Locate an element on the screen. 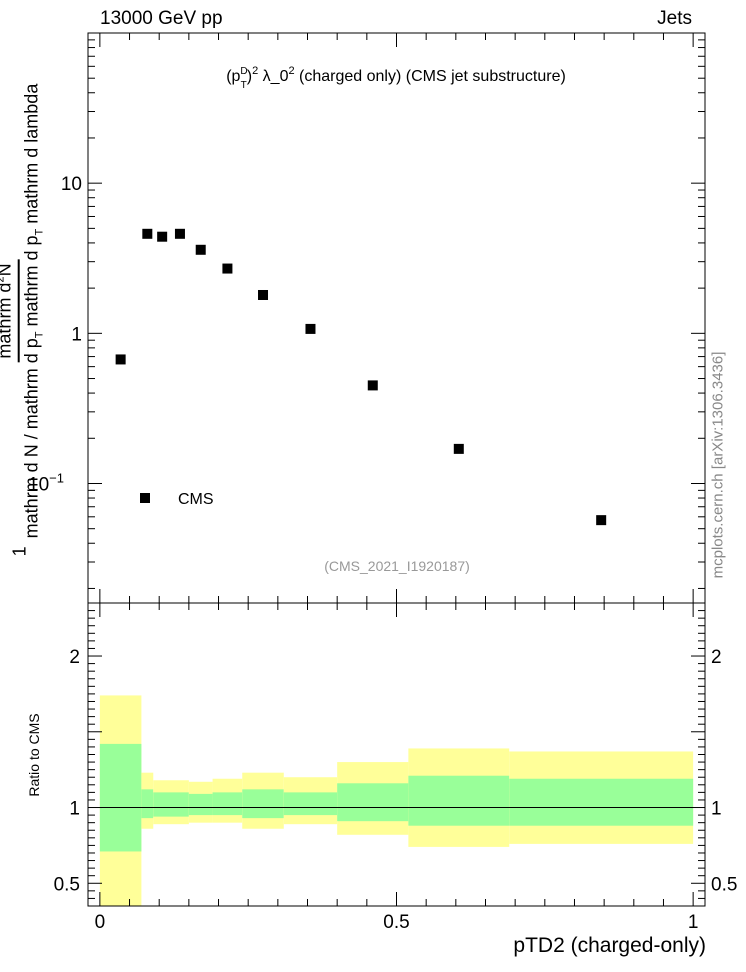 The width and height of the screenshot is (746, 972). ratio-y-tick-label-left: 2 is located at coordinates (74, 657).